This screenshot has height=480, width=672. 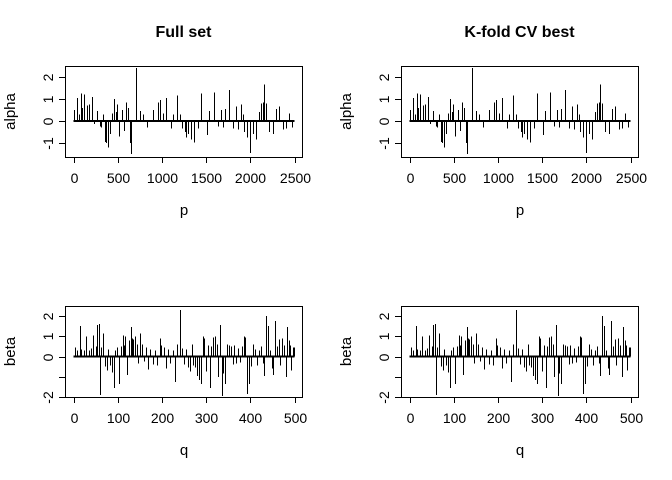 I want to click on panel-title: Full set, so click(x=183, y=32).